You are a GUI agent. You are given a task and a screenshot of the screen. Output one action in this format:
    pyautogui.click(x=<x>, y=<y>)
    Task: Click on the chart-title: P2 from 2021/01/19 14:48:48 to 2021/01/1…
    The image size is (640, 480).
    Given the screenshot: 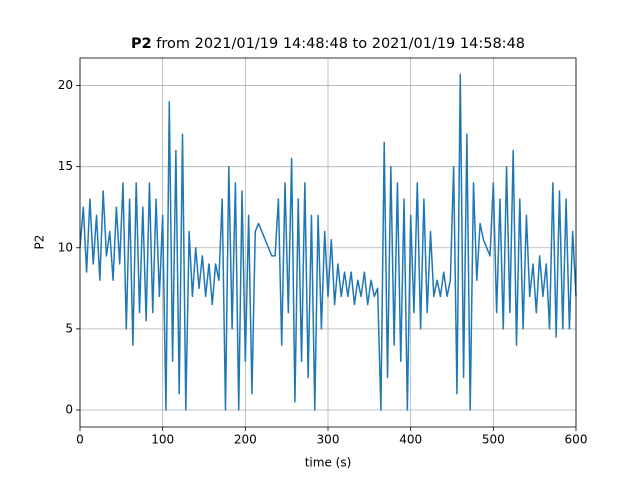 What is the action you would take?
    pyautogui.click(x=328, y=44)
    